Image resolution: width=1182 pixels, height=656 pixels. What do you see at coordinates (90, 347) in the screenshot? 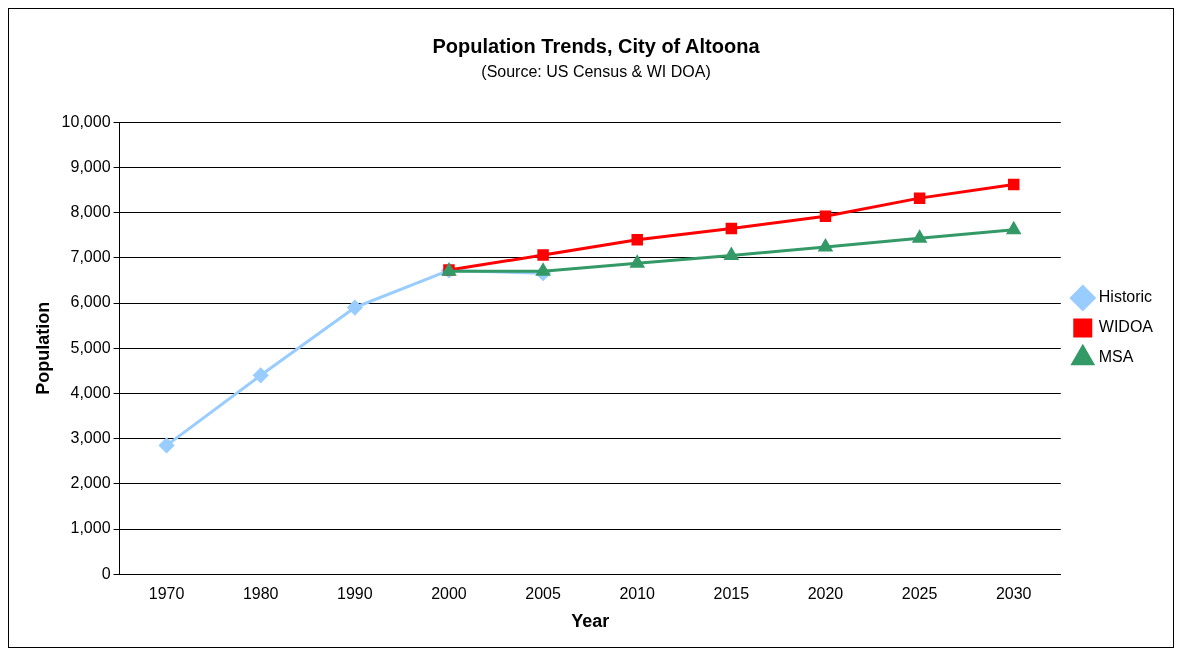
I see `y-tick-label: 5,000` at bounding box center [90, 347].